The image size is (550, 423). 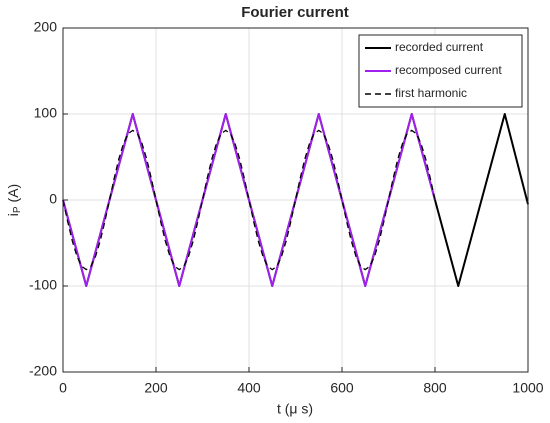 I want to click on y-label-unit: (A), so click(x=13, y=193).